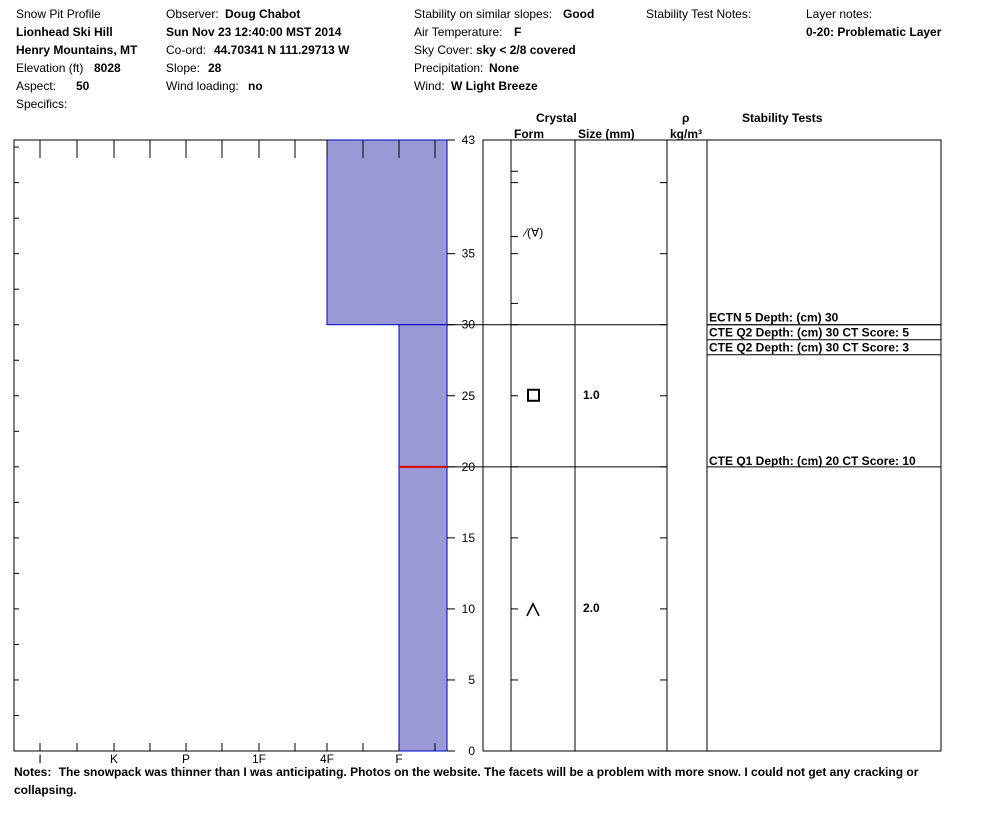 This screenshot has width=994, height=840. What do you see at coordinates (202, 86) in the screenshot?
I see `wind-loading-label: Wind loading:` at bounding box center [202, 86].